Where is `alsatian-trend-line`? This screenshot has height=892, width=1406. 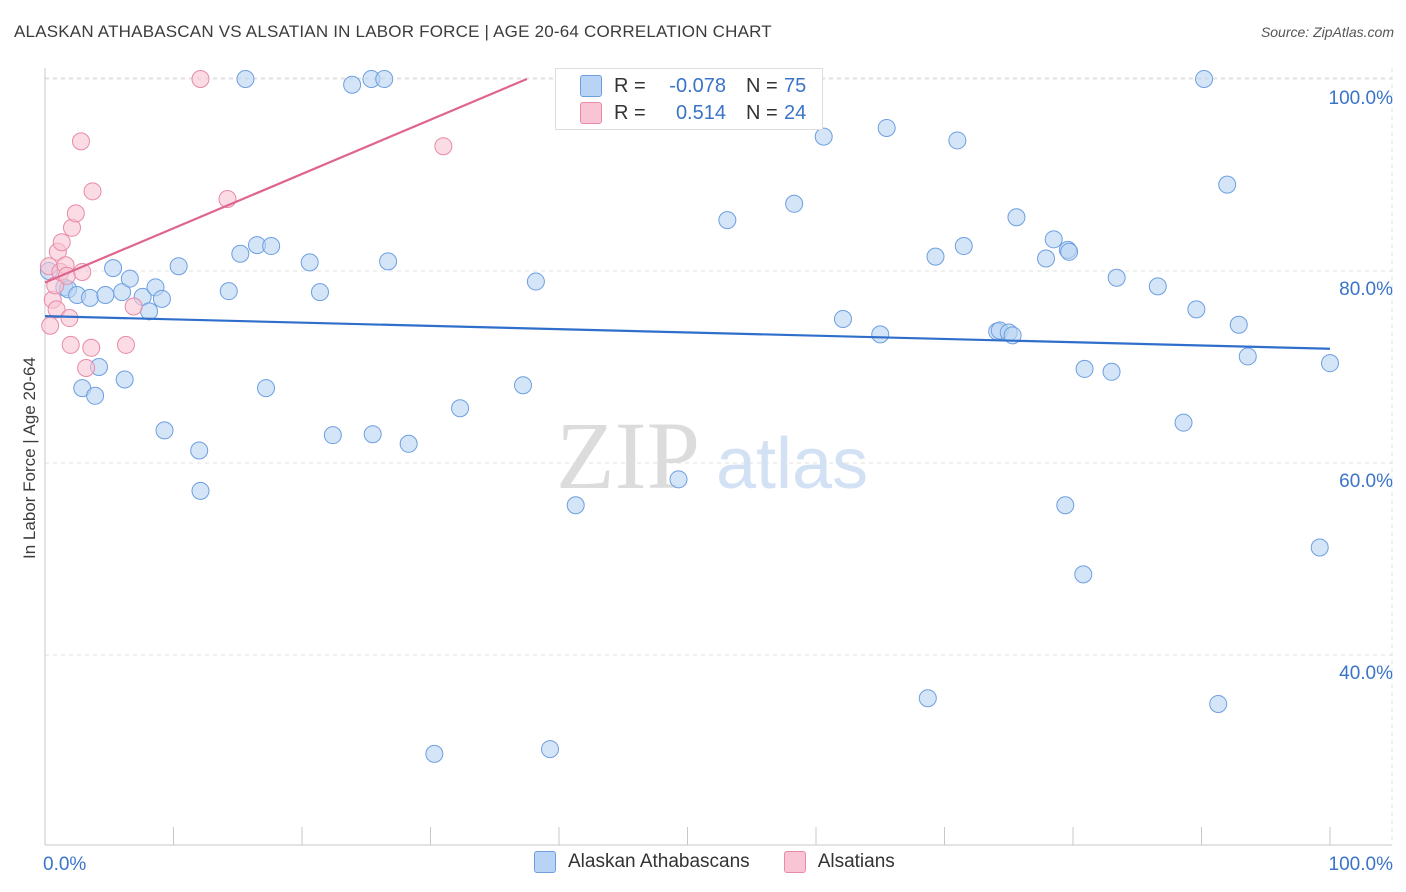 alsatian-trend-line is located at coordinates (286, 180).